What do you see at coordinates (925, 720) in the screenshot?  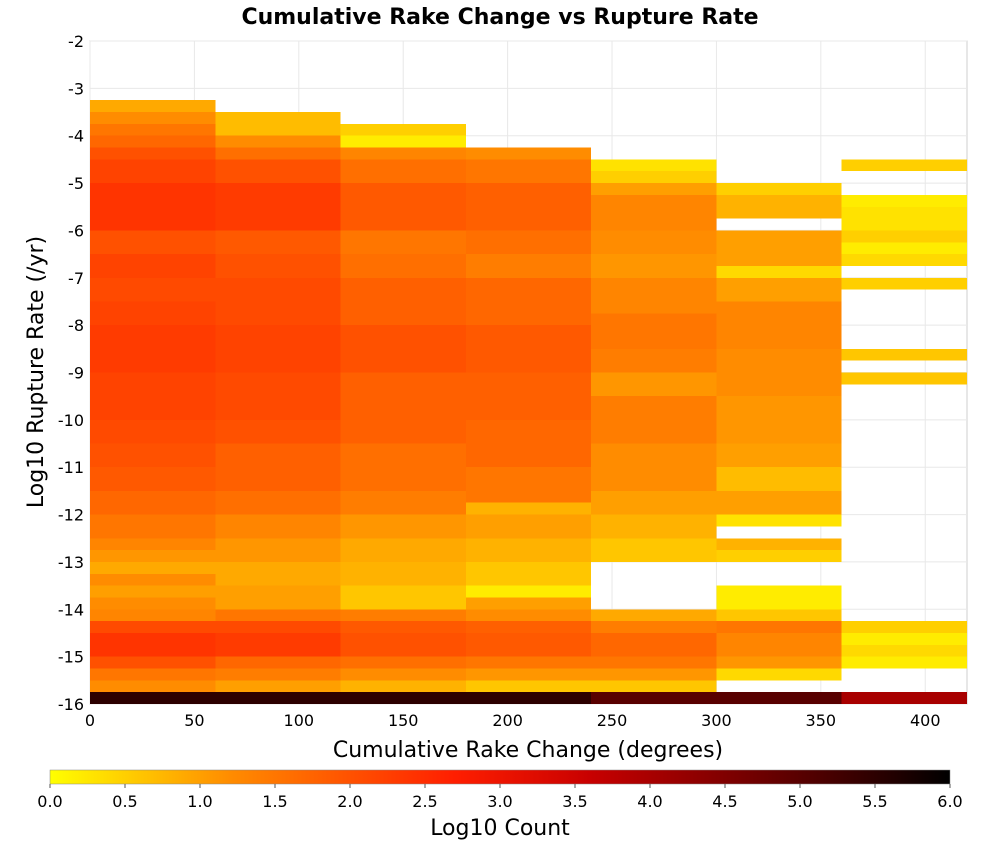 I see `x-tick-label: 400` at bounding box center [925, 720].